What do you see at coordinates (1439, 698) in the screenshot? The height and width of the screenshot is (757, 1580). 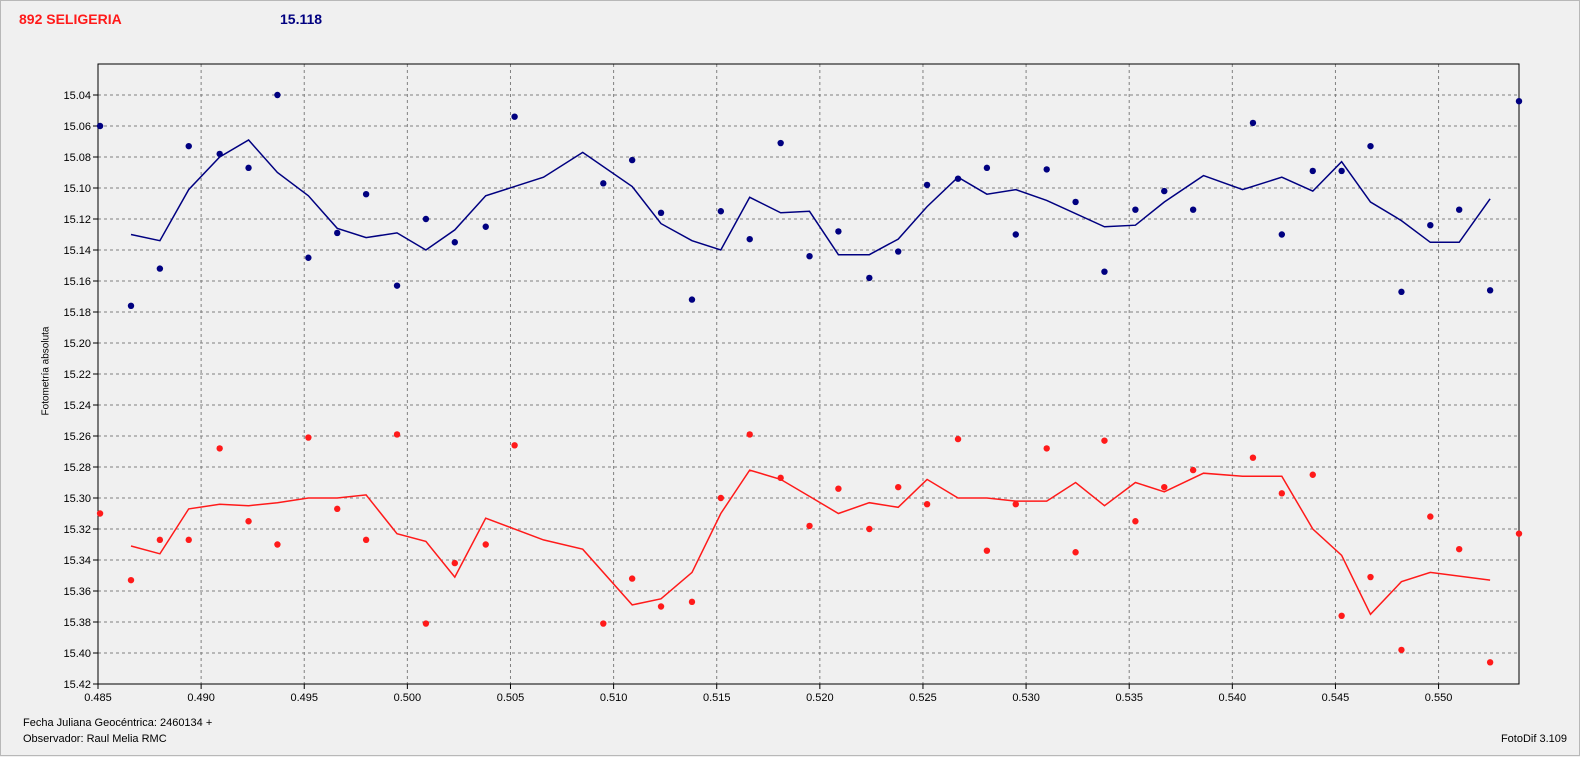 I see `x-tick-label: 0.550` at bounding box center [1439, 698].